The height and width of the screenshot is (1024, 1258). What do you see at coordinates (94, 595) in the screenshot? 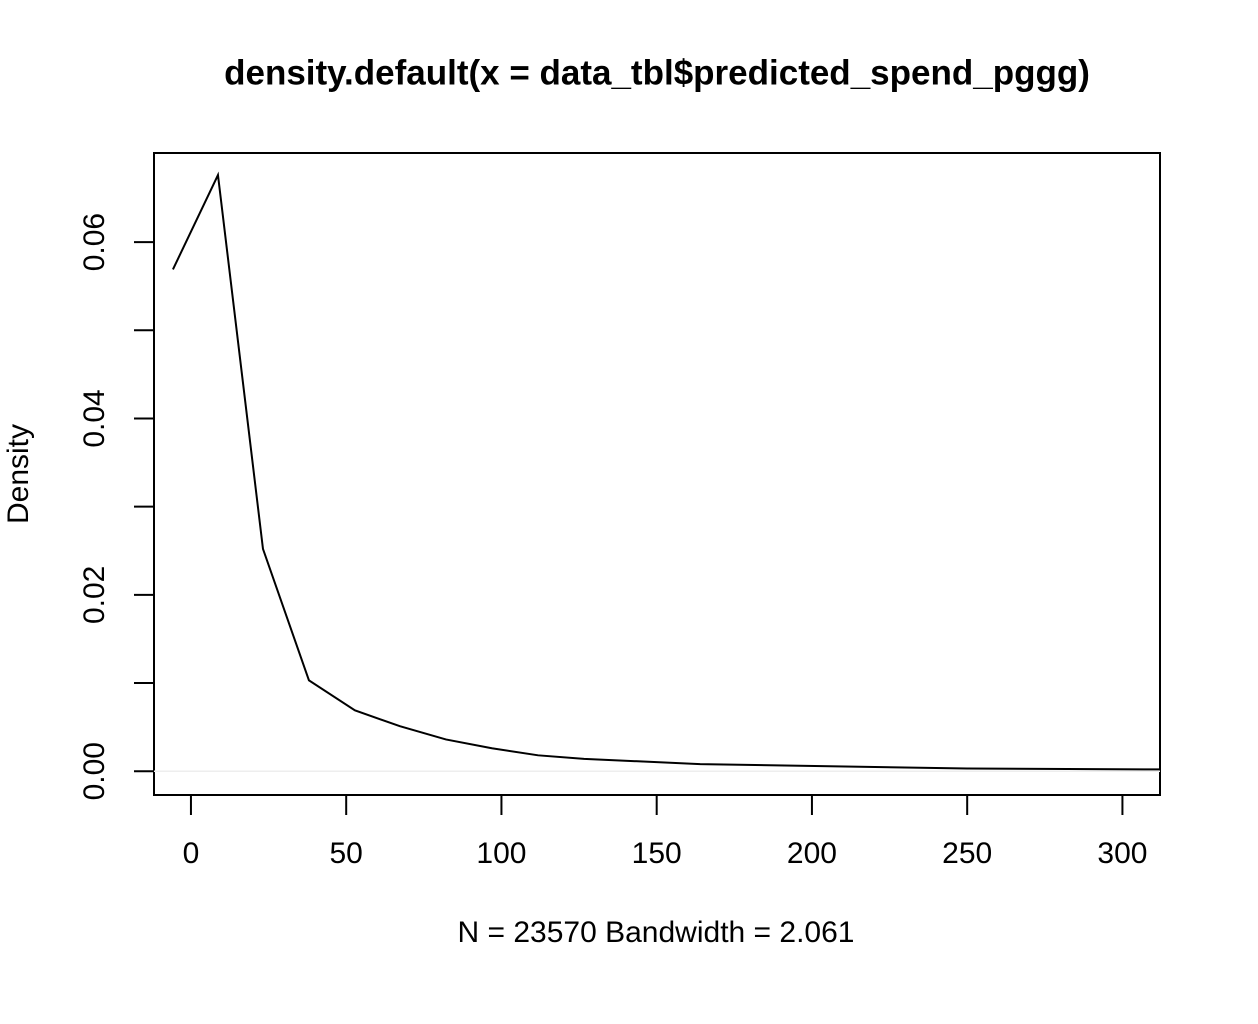
I see `y-tick-label: 0.02` at bounding box center [94, 595].